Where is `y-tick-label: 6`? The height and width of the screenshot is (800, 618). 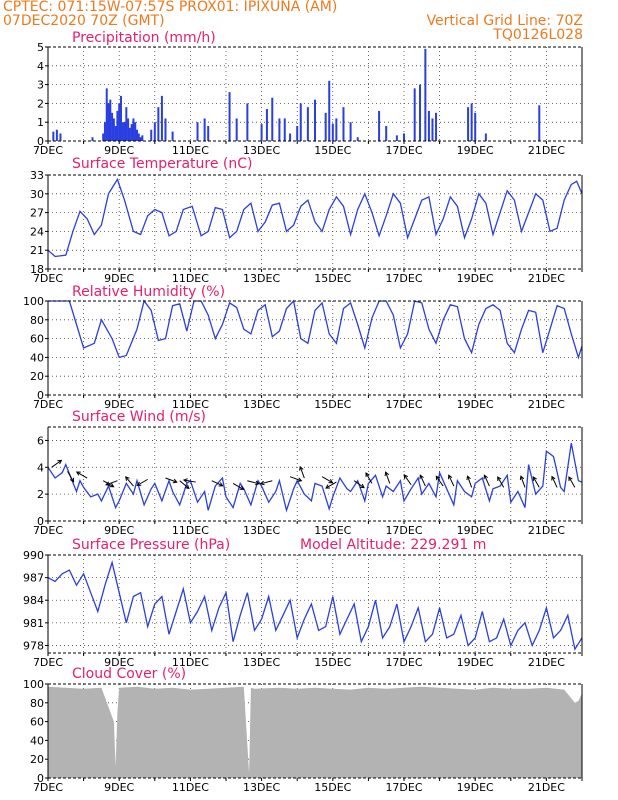
y-tick-label: 6 is located at coordinates (40, 440).